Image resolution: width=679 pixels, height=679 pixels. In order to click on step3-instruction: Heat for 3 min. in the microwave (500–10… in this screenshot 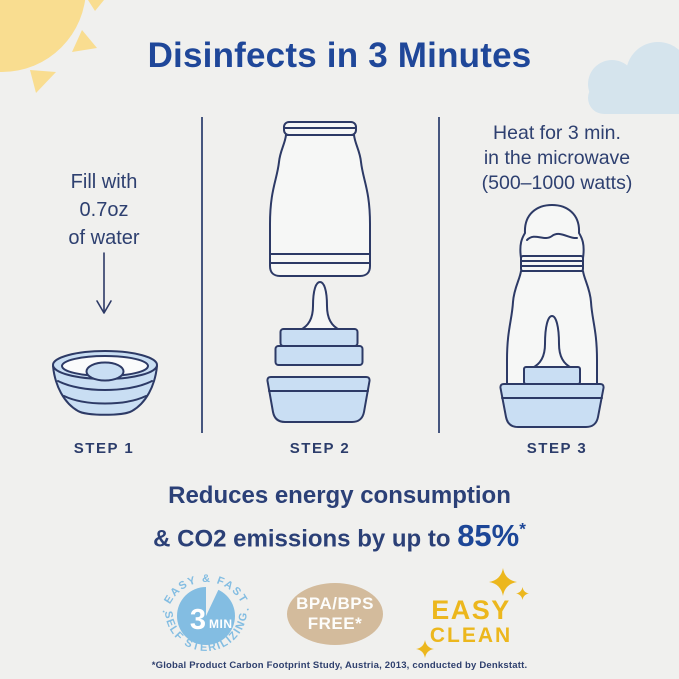, I will do `click(557, 158)`.